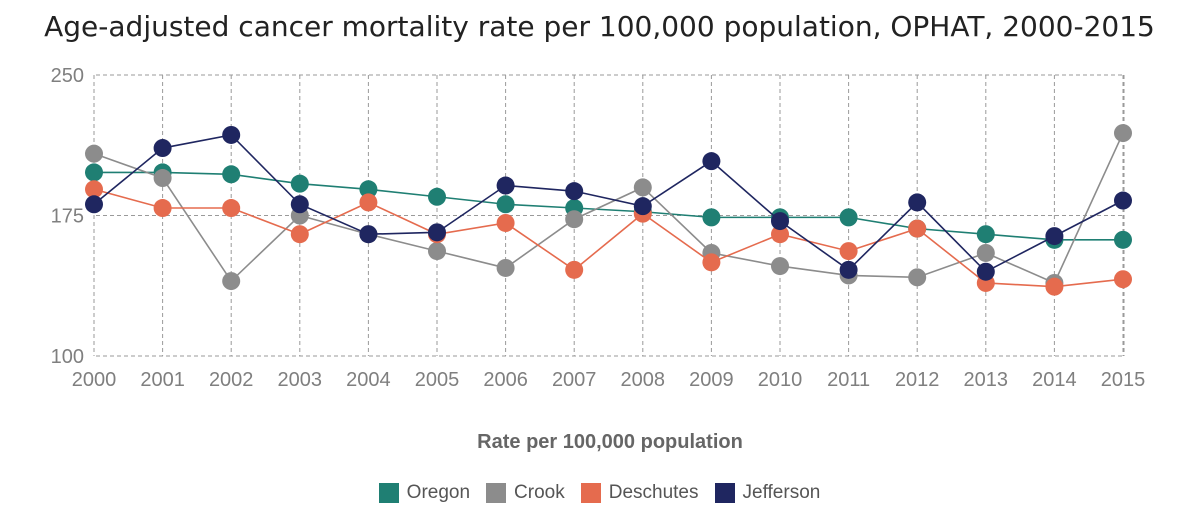 This screenshot has width=1199, height=518. I want to click on x-tick-label: 2003, so click(300, 380).